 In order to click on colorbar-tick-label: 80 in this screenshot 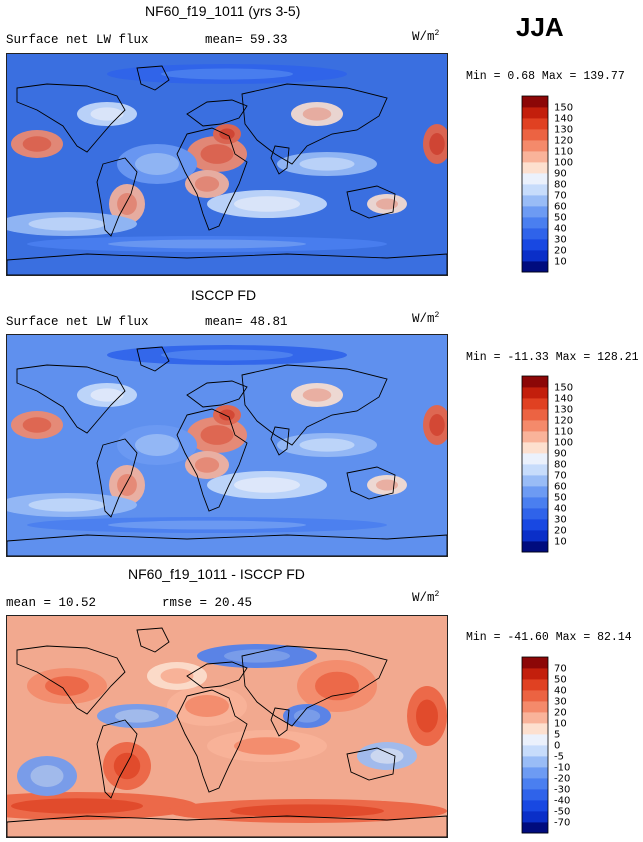, I will do `click(560, 185)`.